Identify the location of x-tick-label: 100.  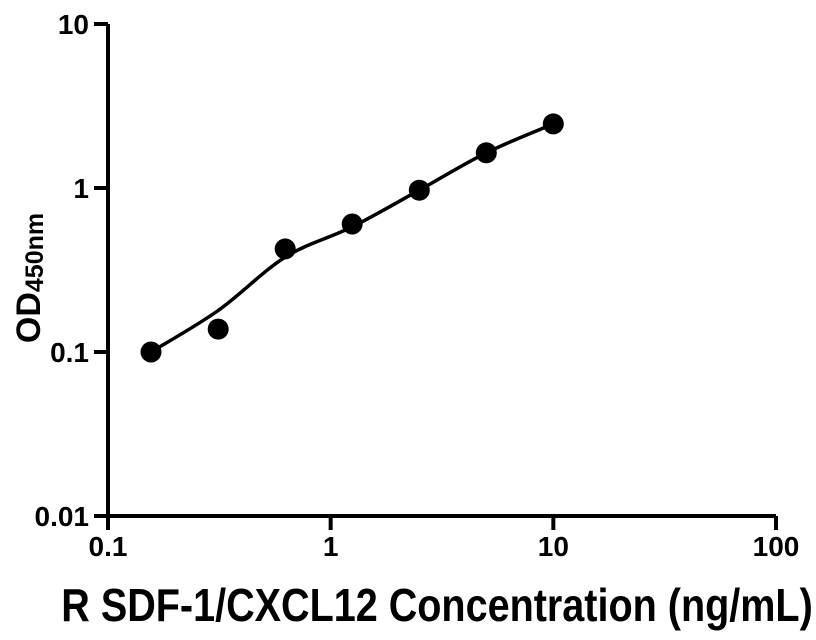
(776, 546).